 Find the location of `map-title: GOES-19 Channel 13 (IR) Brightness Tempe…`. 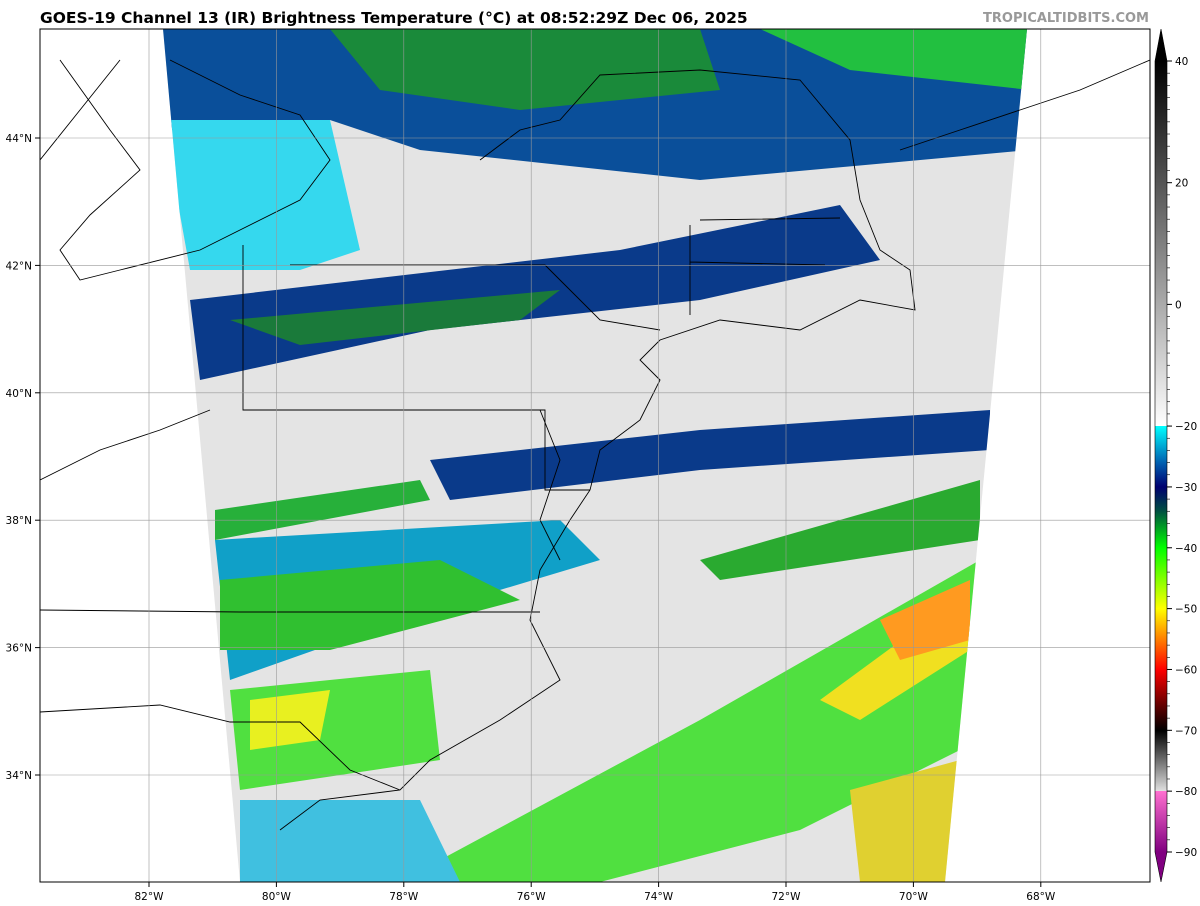

map-title: GOES-19 Channel 13 (IR) Brightness Tempe… is located at coordinates (394, 18).